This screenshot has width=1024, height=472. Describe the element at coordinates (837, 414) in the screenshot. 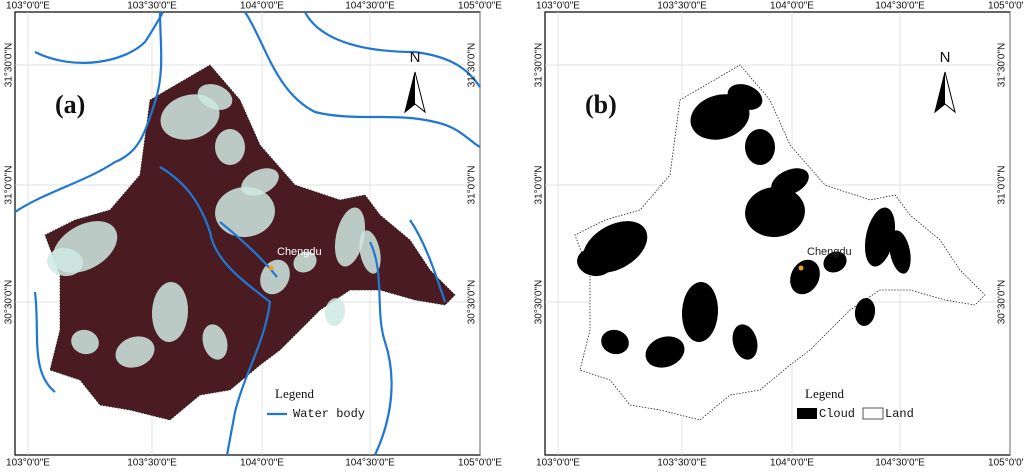

I see `legend-item: Cloud` at that location.